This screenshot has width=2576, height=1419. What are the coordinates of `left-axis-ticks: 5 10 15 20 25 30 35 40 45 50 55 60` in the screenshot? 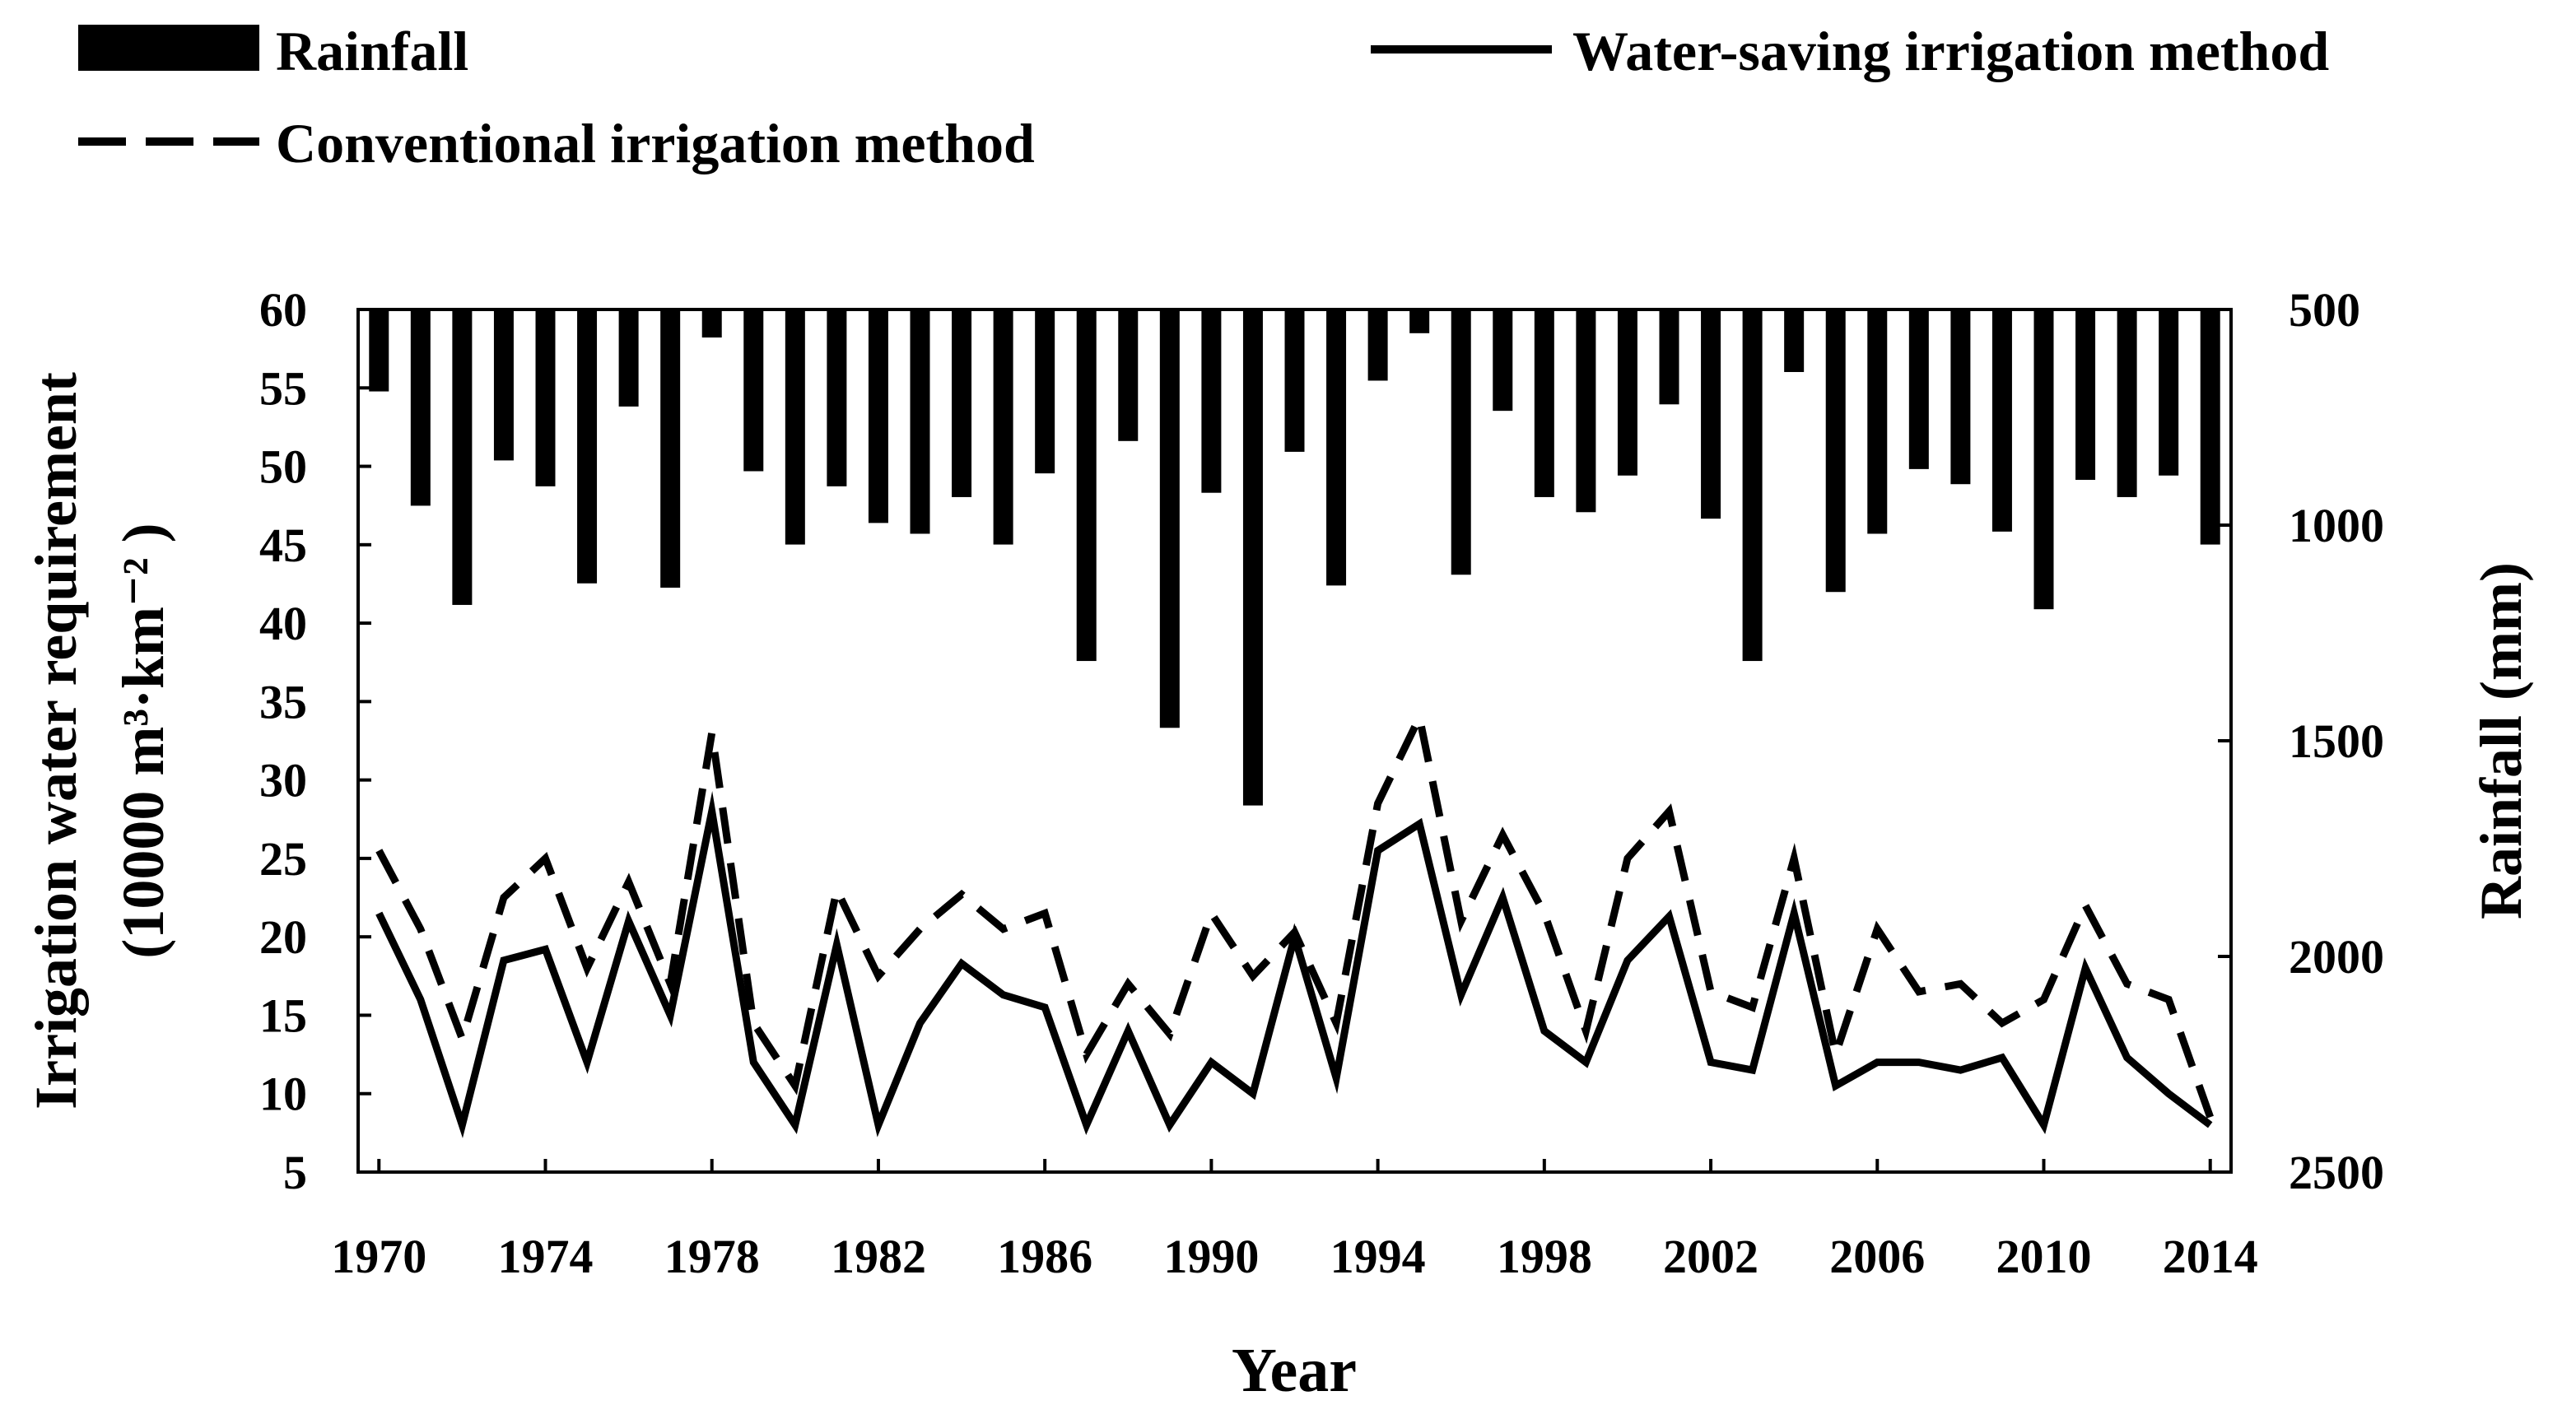 It's located at (315, 741).